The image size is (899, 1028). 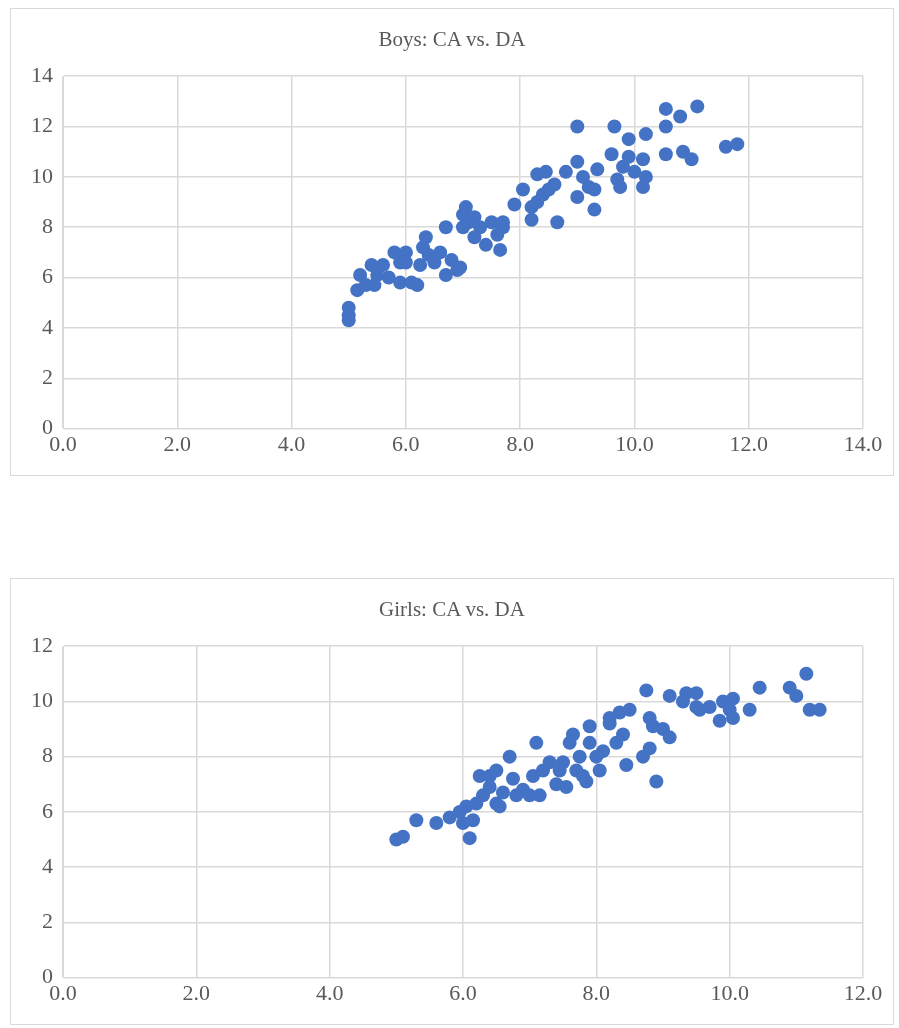 I want to click on chart-title: Boys: CA vs. DA, so click(x=452, y=40).